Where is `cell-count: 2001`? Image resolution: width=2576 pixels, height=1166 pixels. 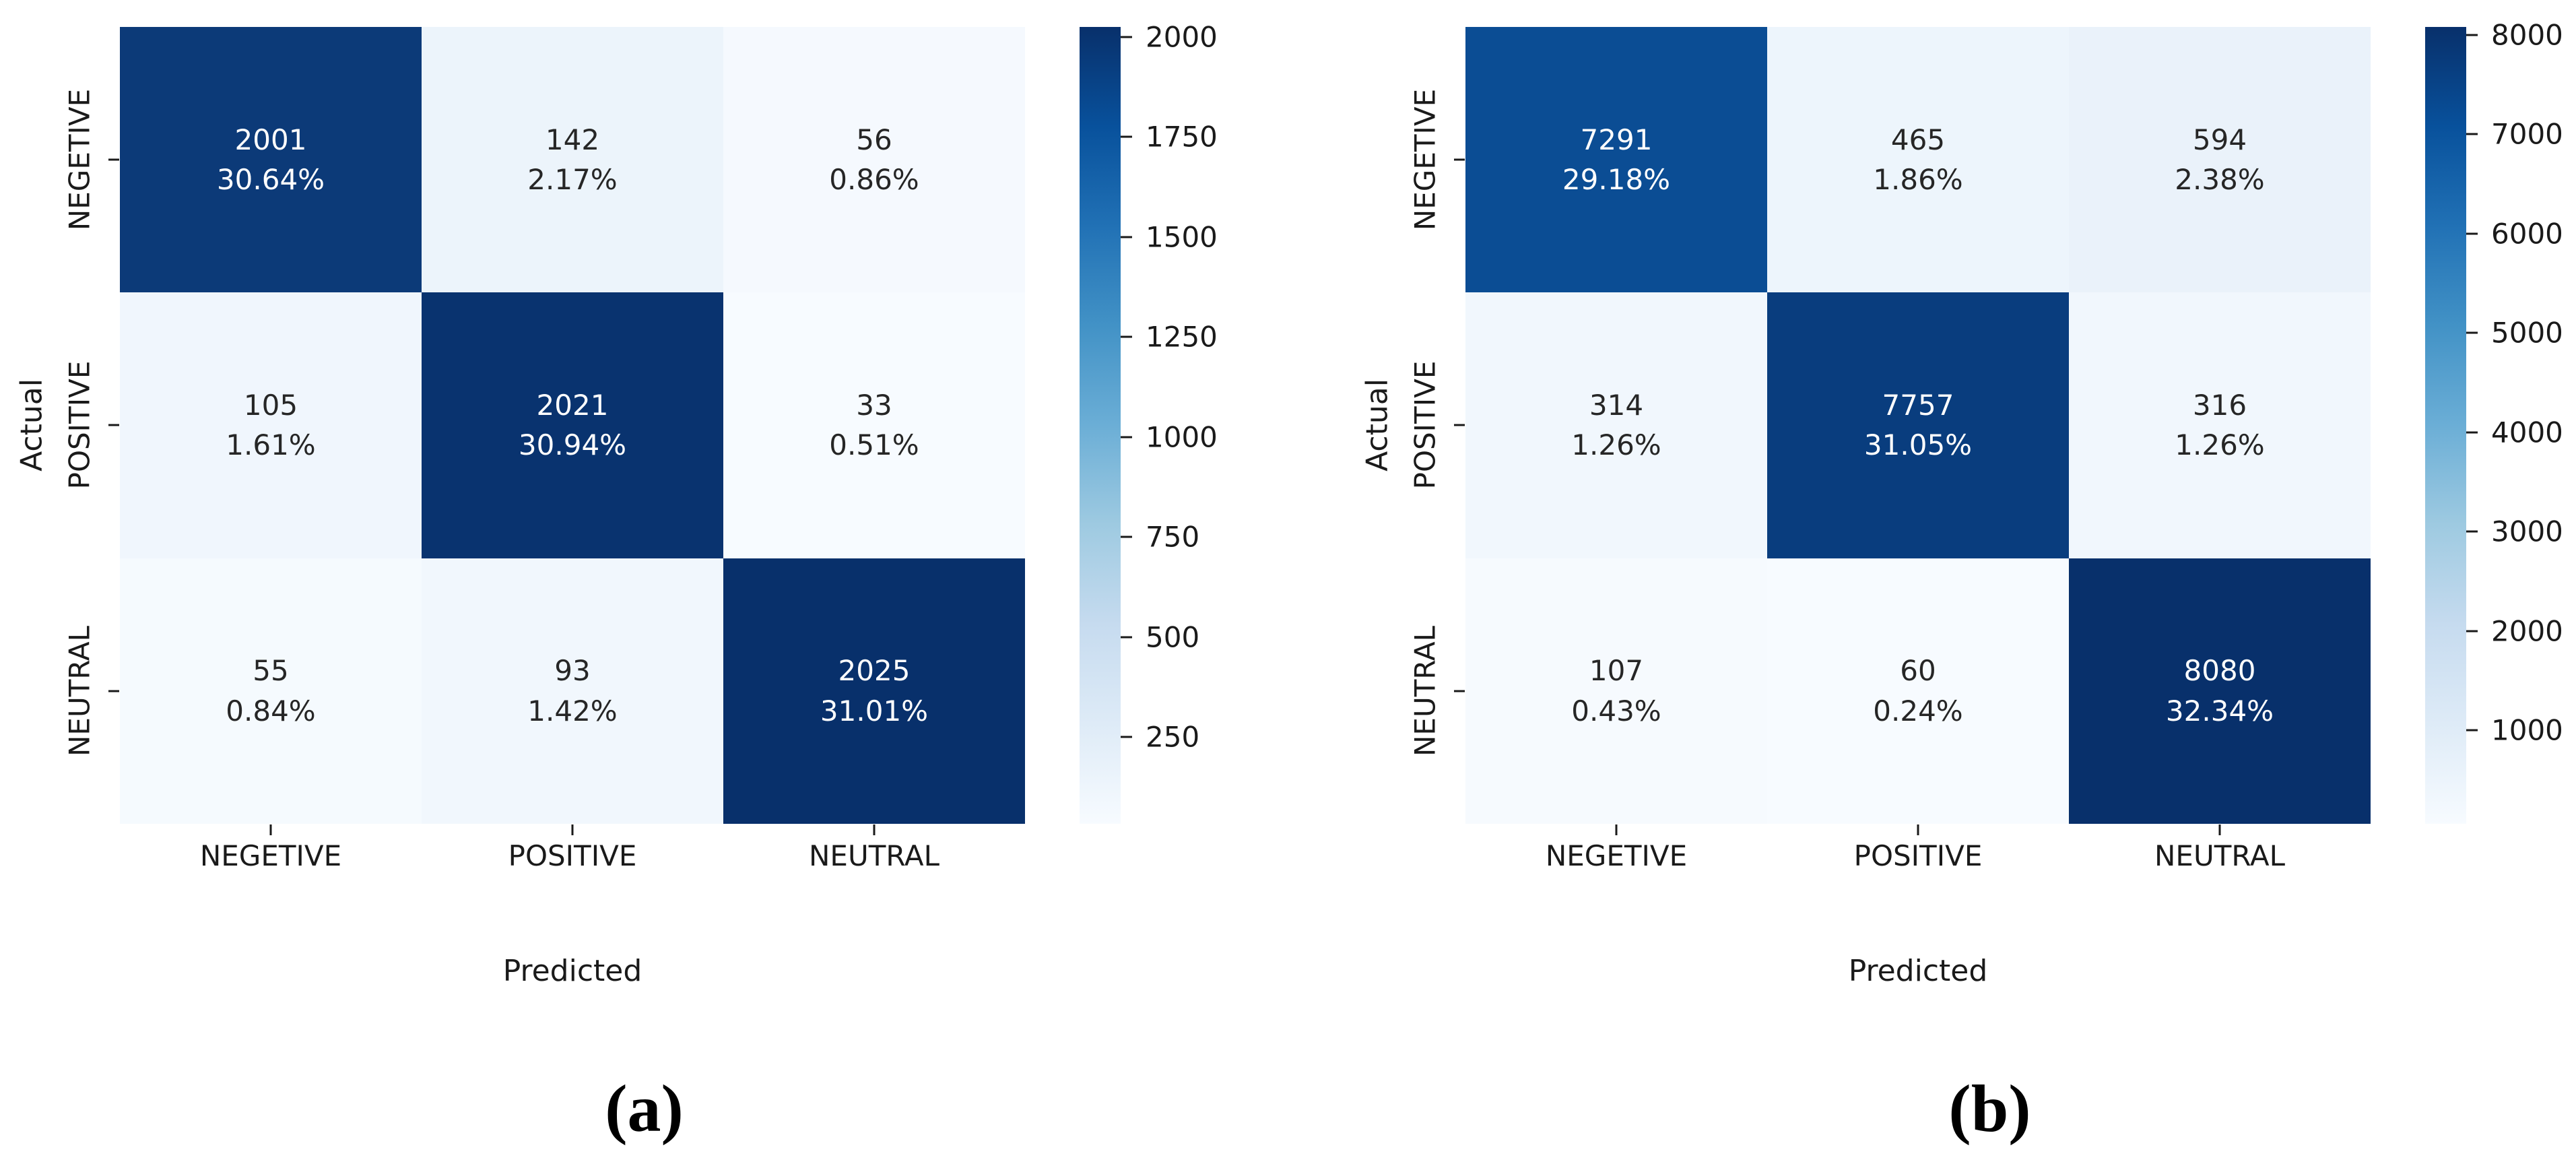
cell-count: 2001 is located at coordinates (270, 139).